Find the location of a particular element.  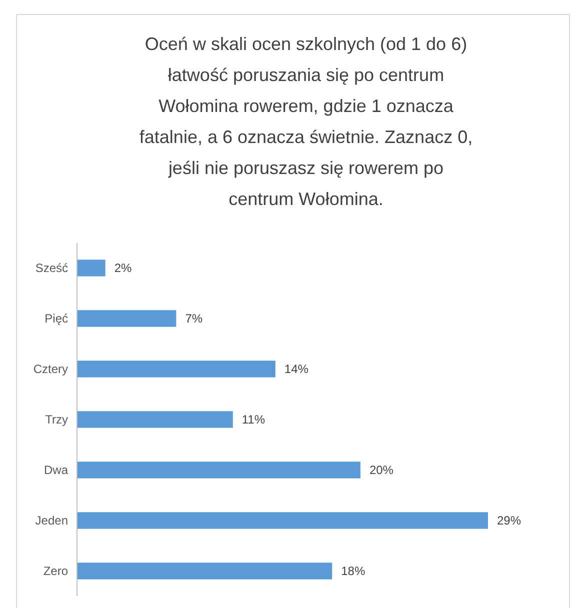

data-label: 11% is located at coordinates (254, 419).